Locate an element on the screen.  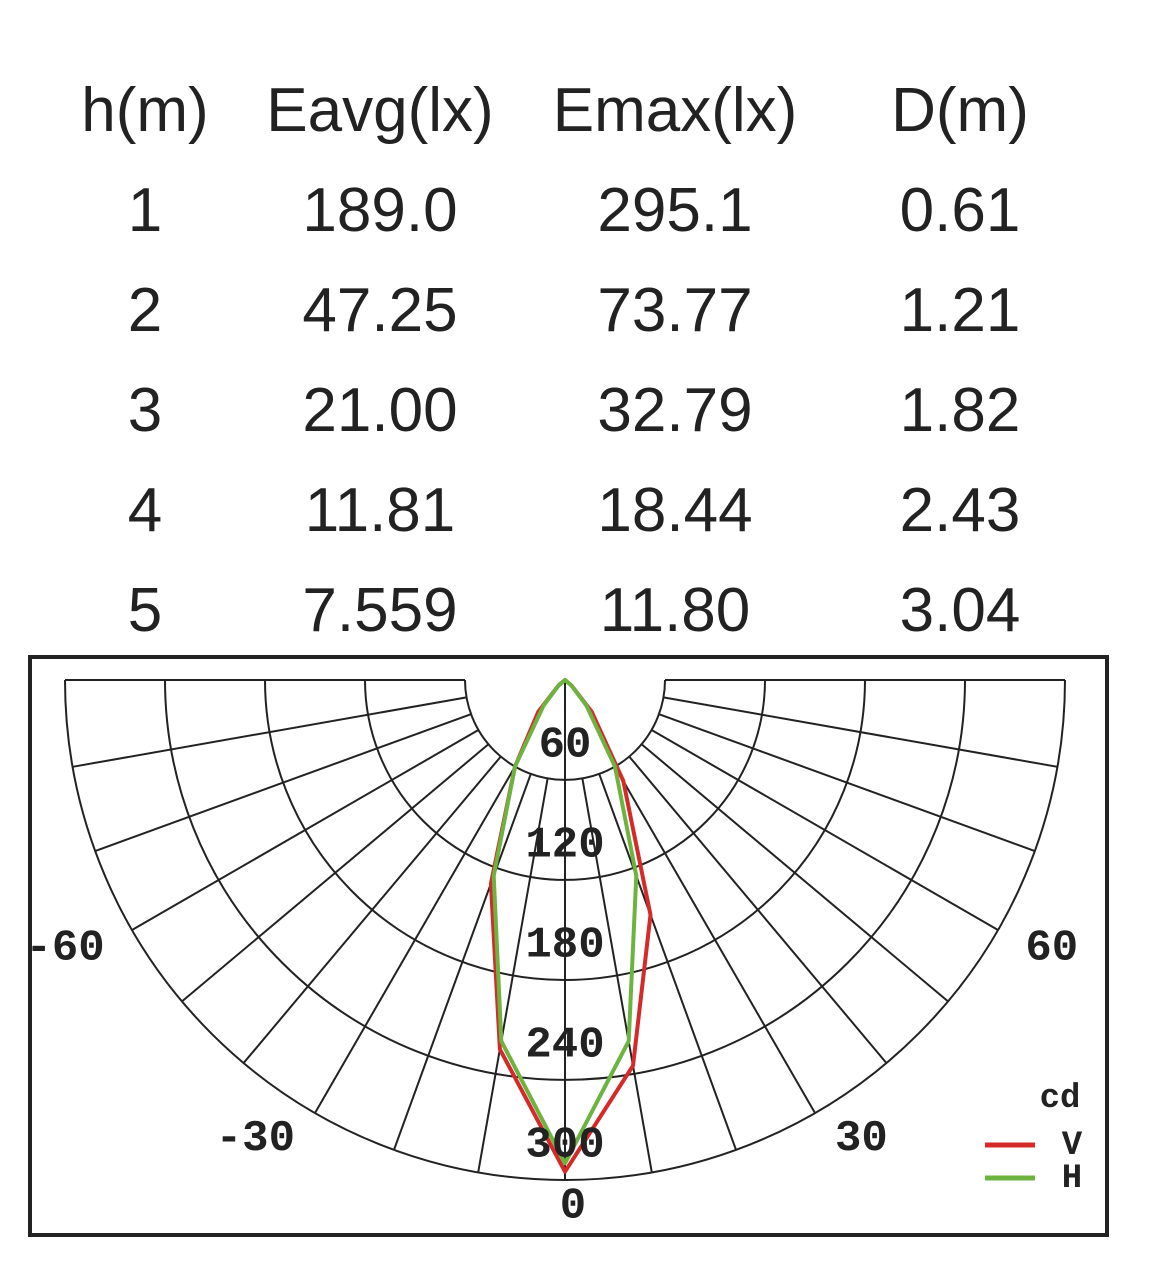
table-cell: 11.81 is located at coordinates (380, 510).